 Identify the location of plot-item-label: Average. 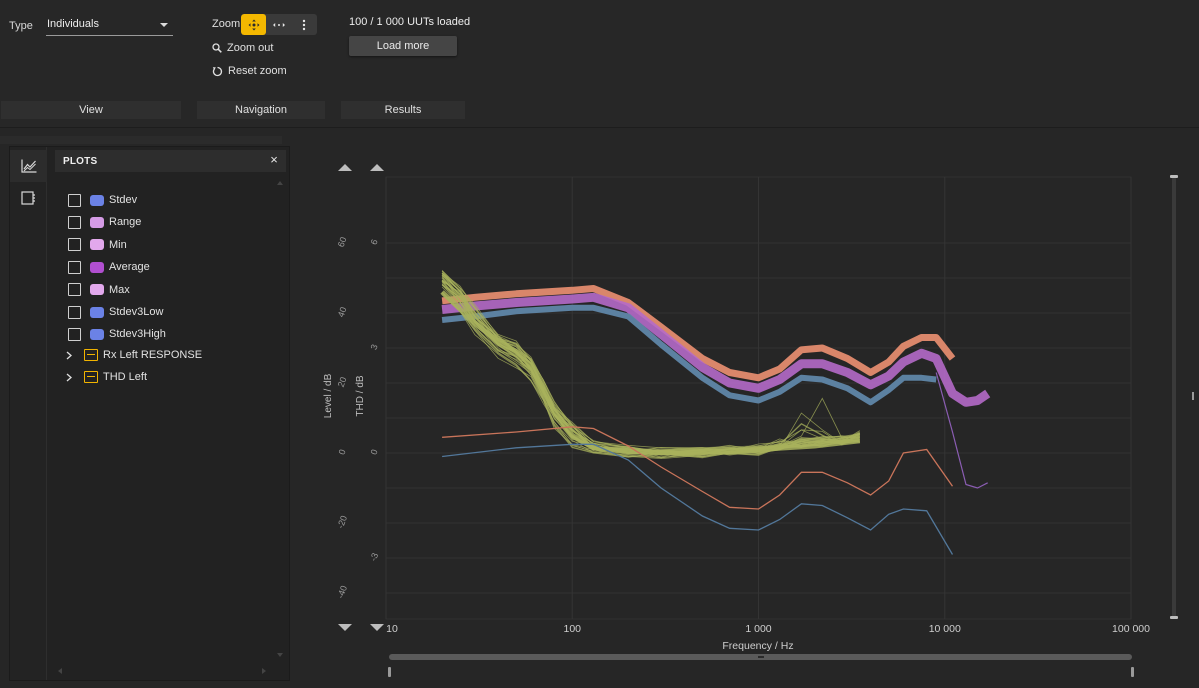
(129, 267).